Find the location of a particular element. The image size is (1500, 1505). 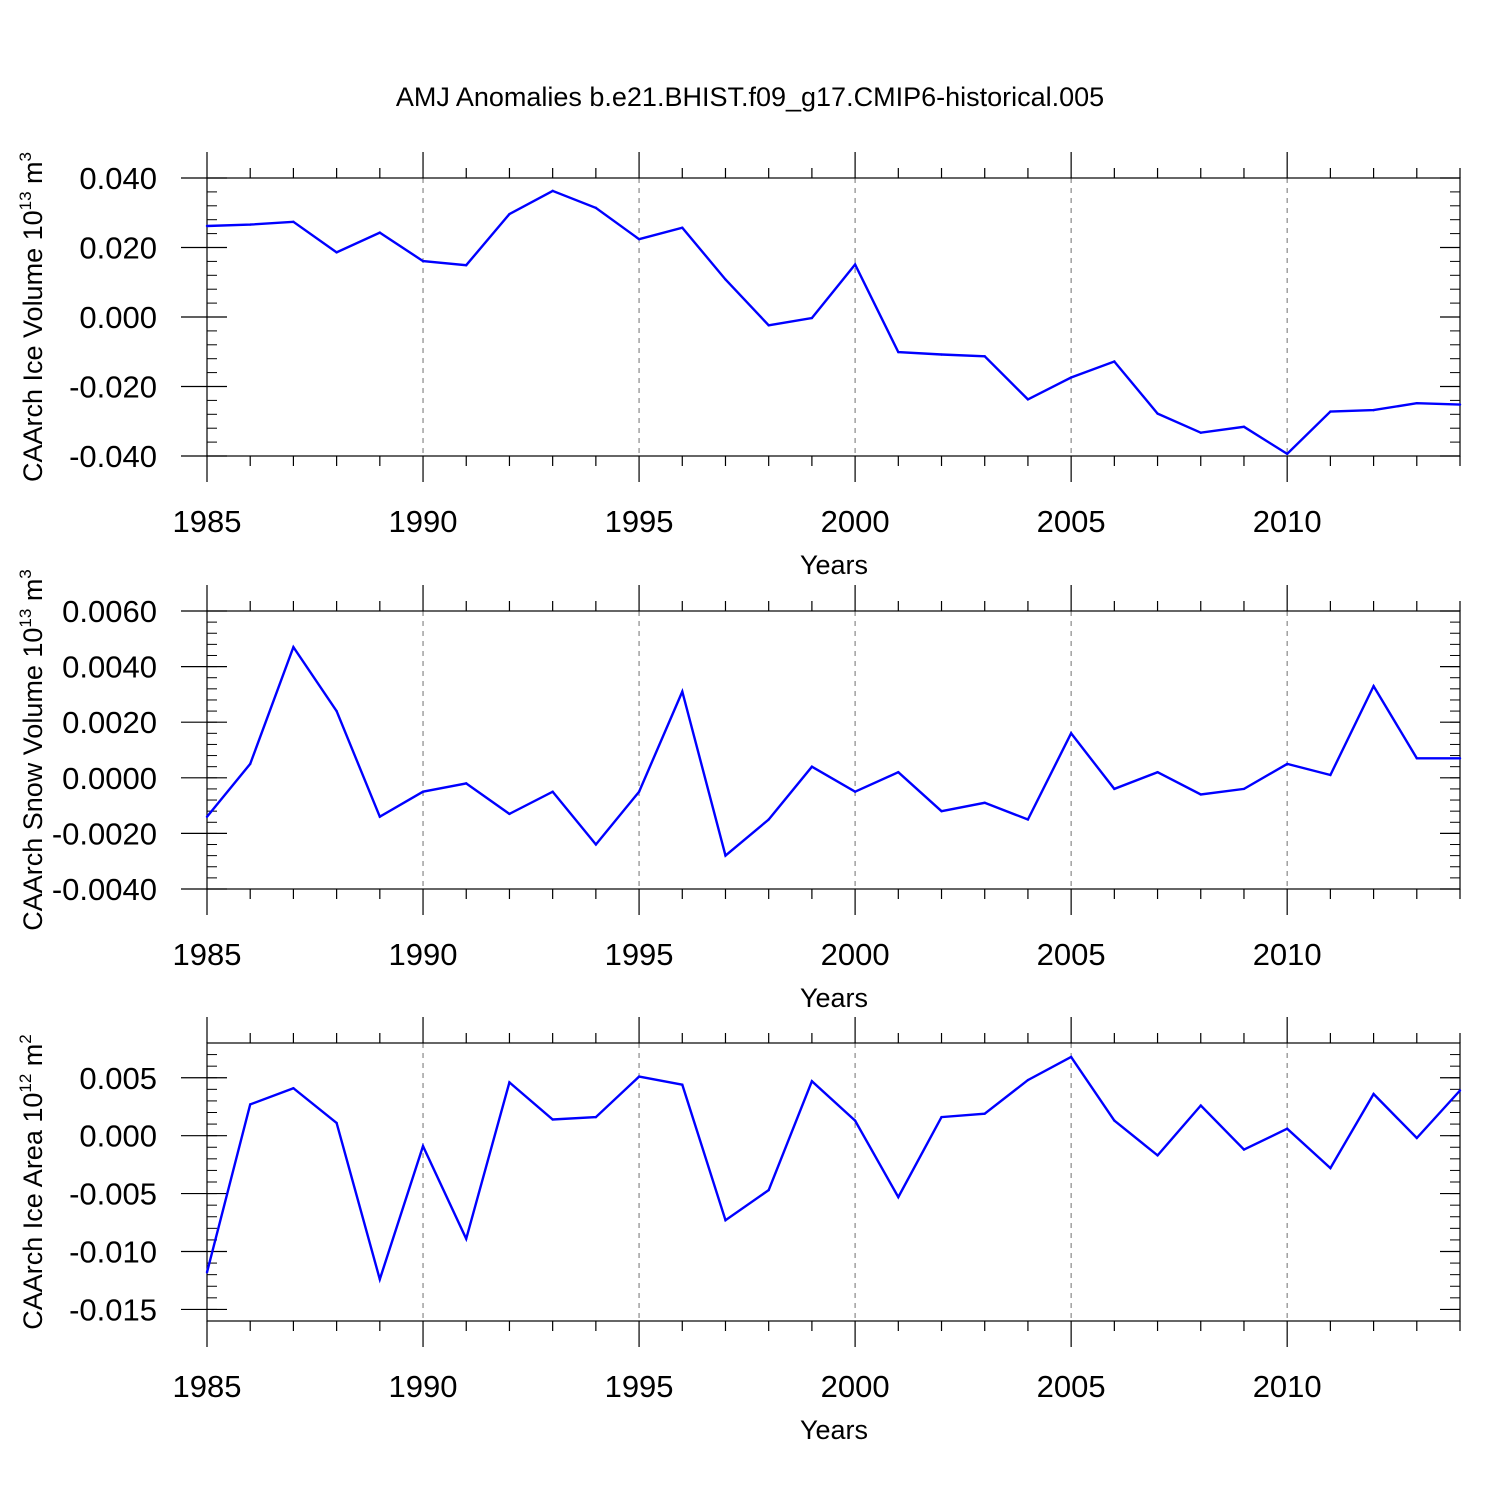

y-axis-title-main: CAArch Ice Area 10 is located at coordinates (33, 1211).